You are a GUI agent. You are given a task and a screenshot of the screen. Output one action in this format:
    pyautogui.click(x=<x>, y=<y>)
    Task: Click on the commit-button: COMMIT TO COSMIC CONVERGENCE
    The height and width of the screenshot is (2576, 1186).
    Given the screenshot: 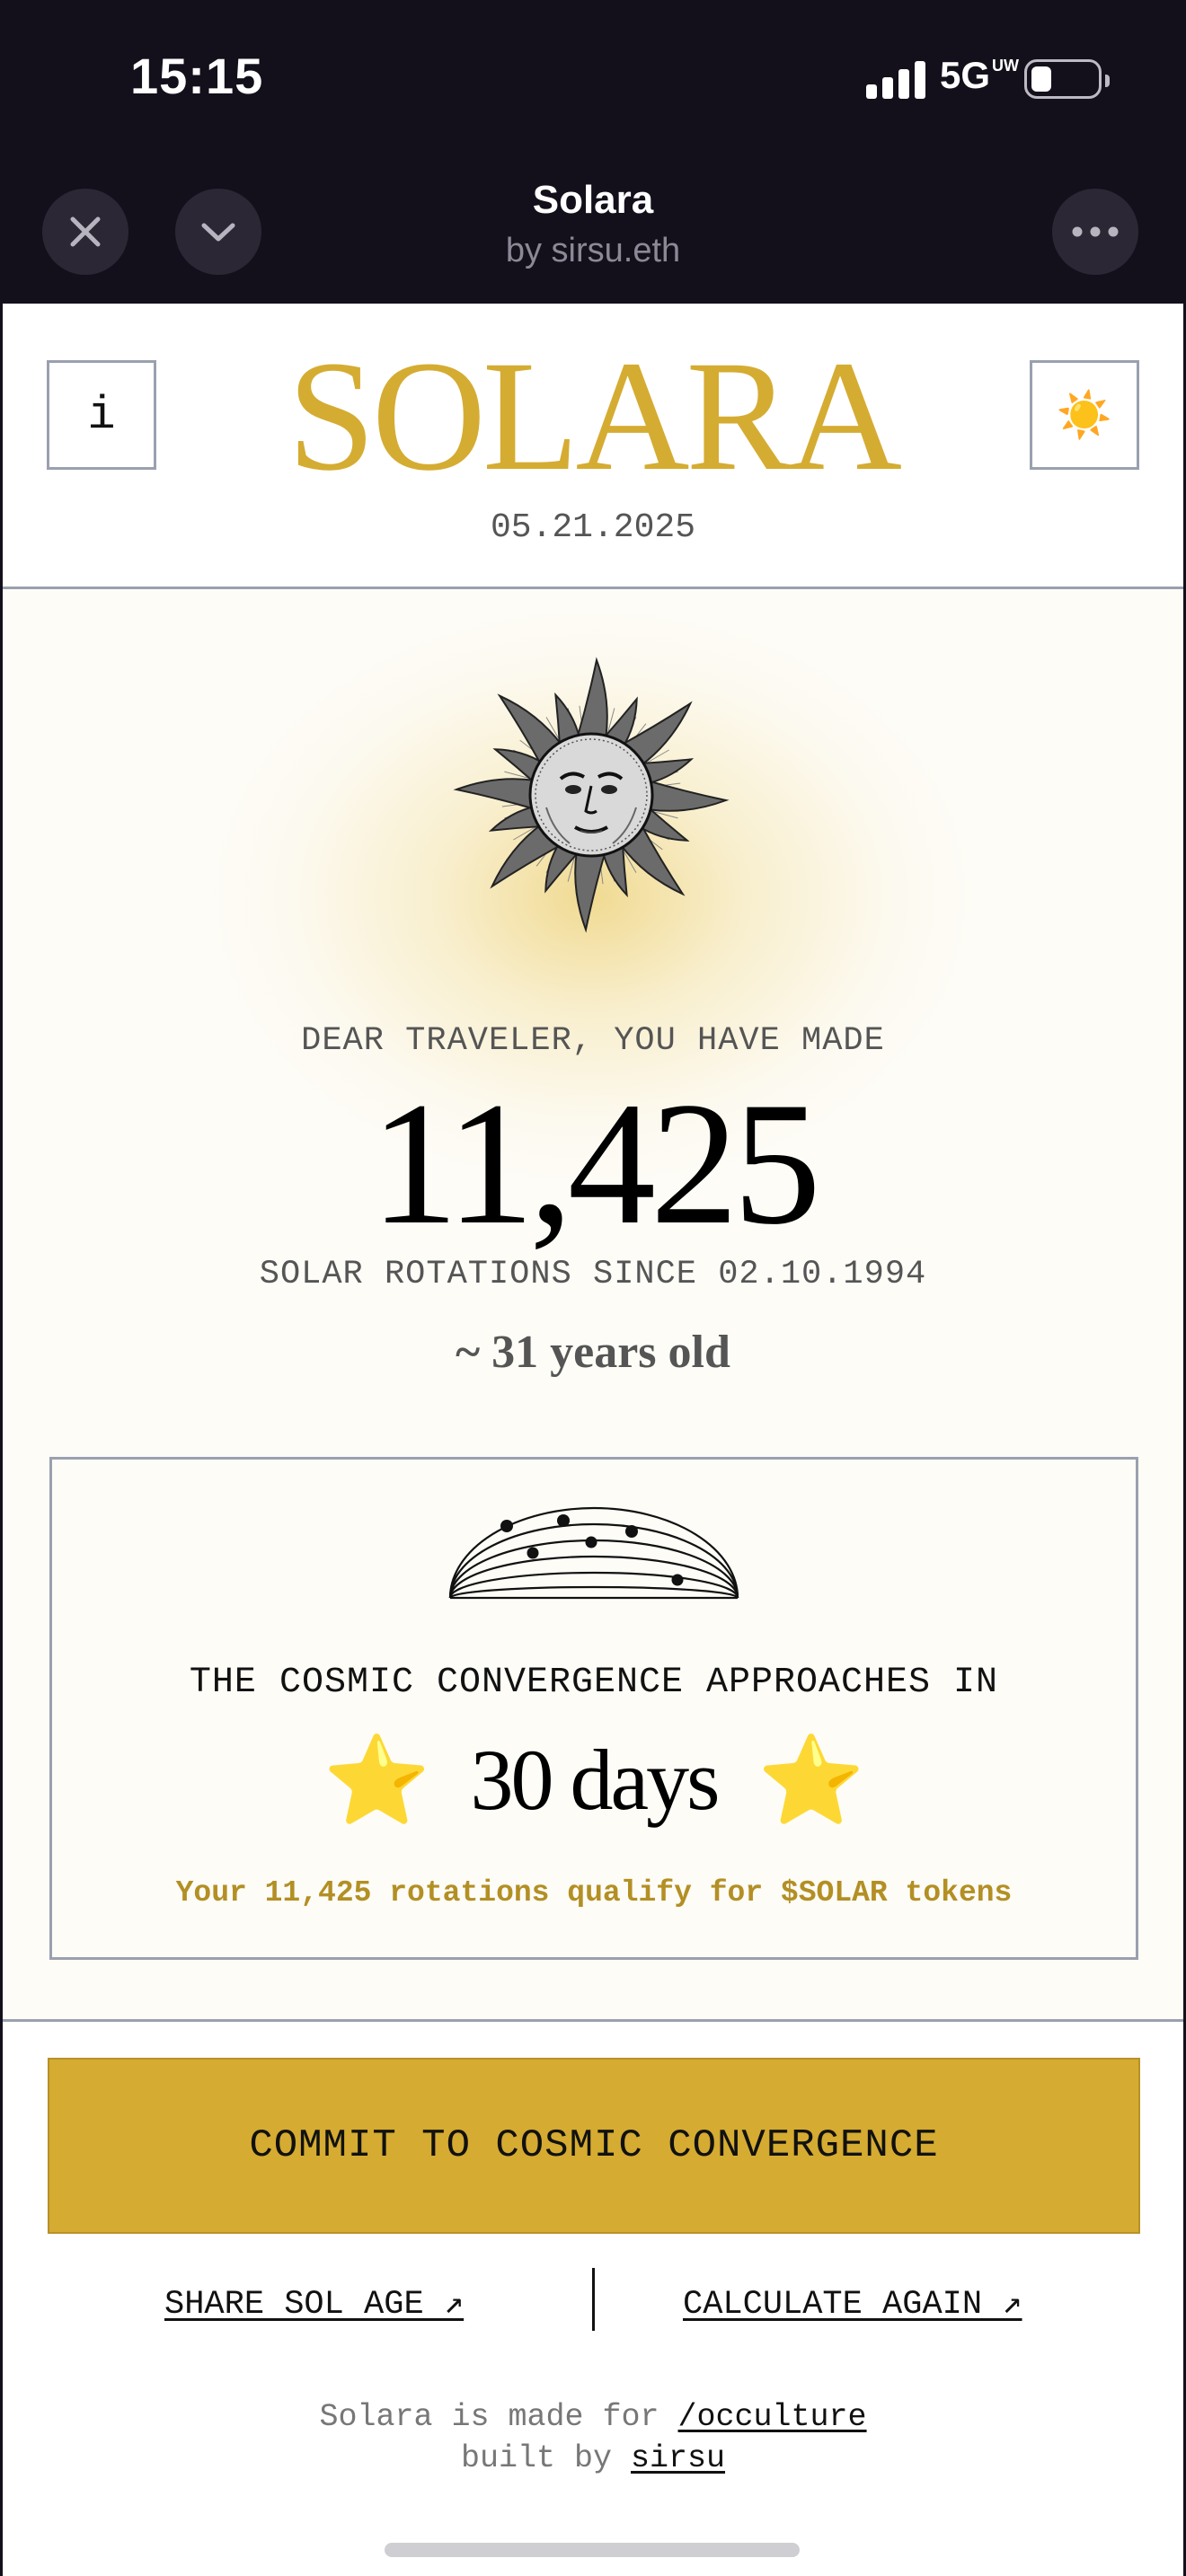 What is the action you would take?
    pyautogui.click(x=594, y=2146)
    